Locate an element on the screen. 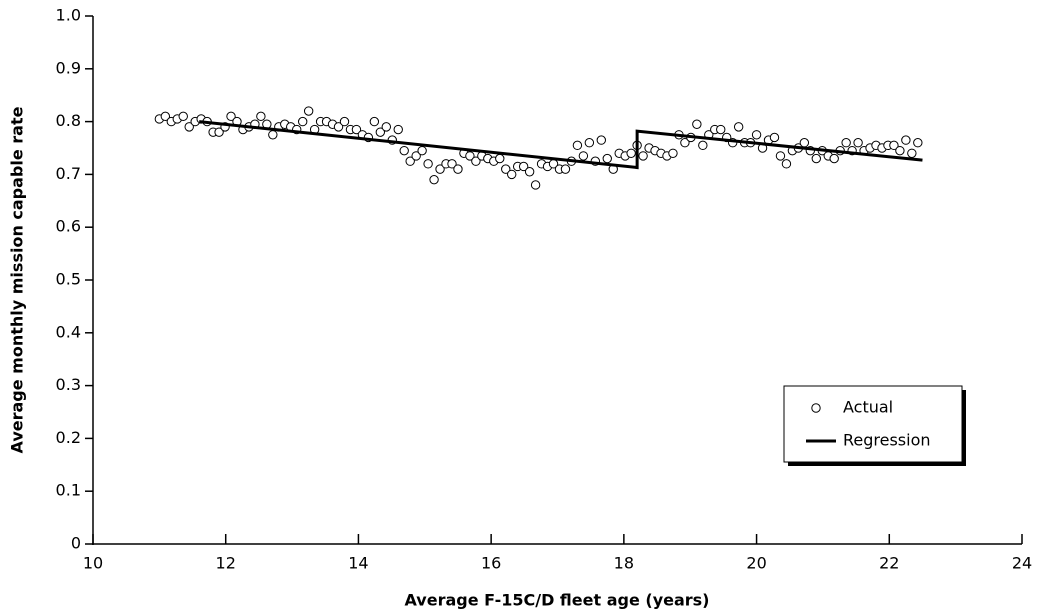 This screenshot has width=1044, height=614. x-tick-label: 24 is located at coordinates (1022, 563).